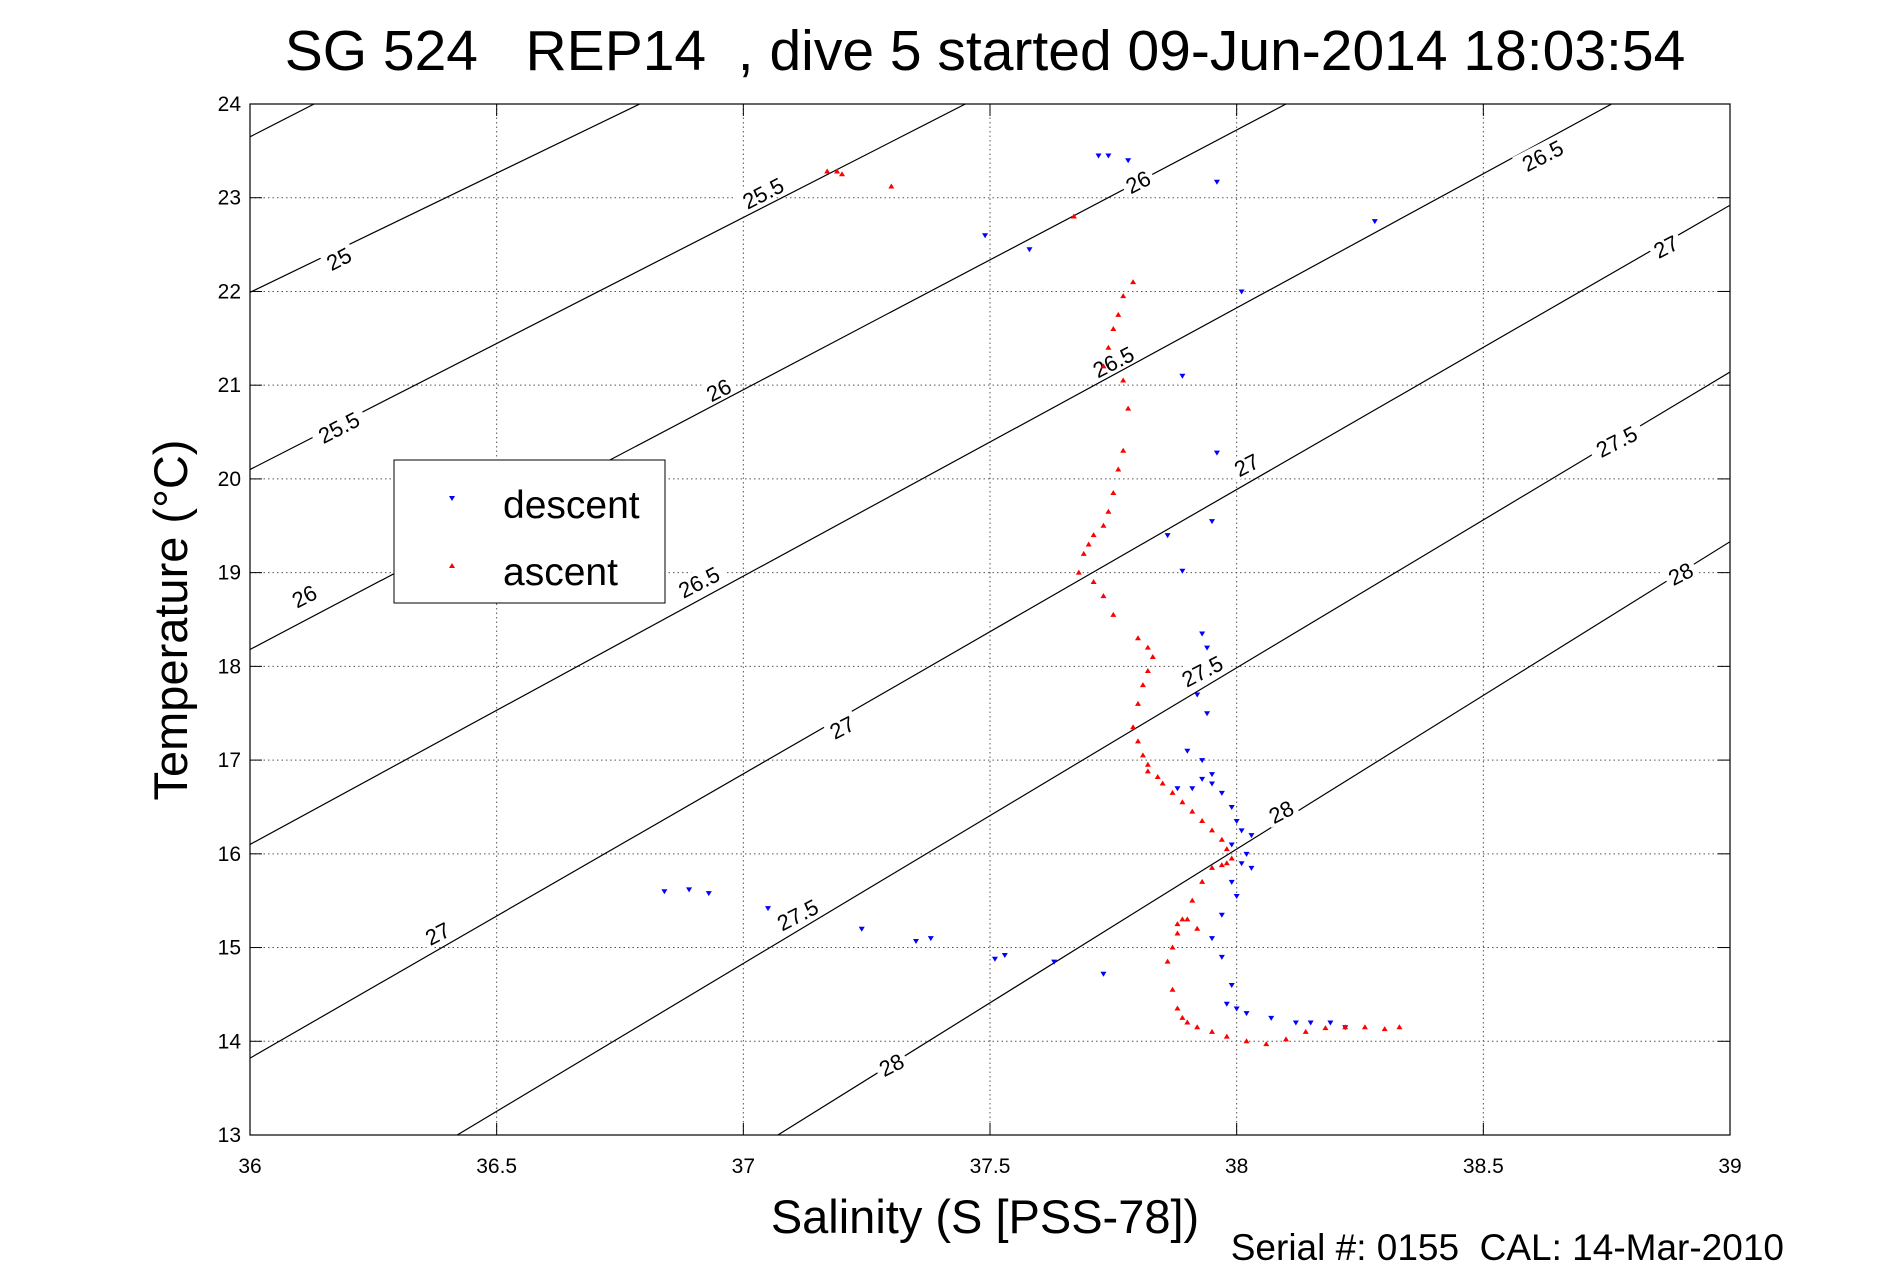 This screenshot has width=1891, height=1262. I want to click on isopycnal-label: 27, so click(437, 933).